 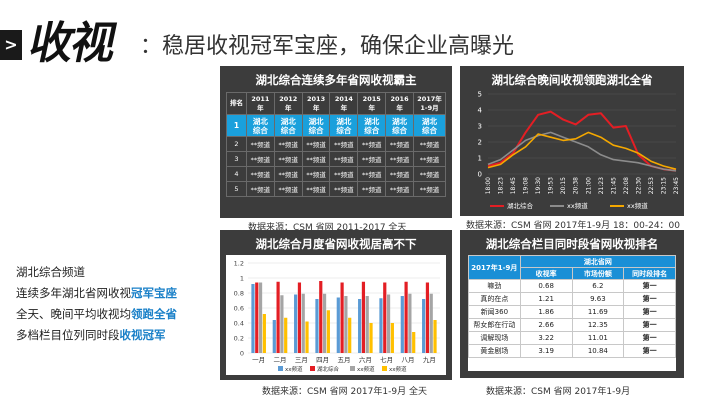 I want to click on bar-chart-y-tick: 0.4, so click(x=239, y=324).